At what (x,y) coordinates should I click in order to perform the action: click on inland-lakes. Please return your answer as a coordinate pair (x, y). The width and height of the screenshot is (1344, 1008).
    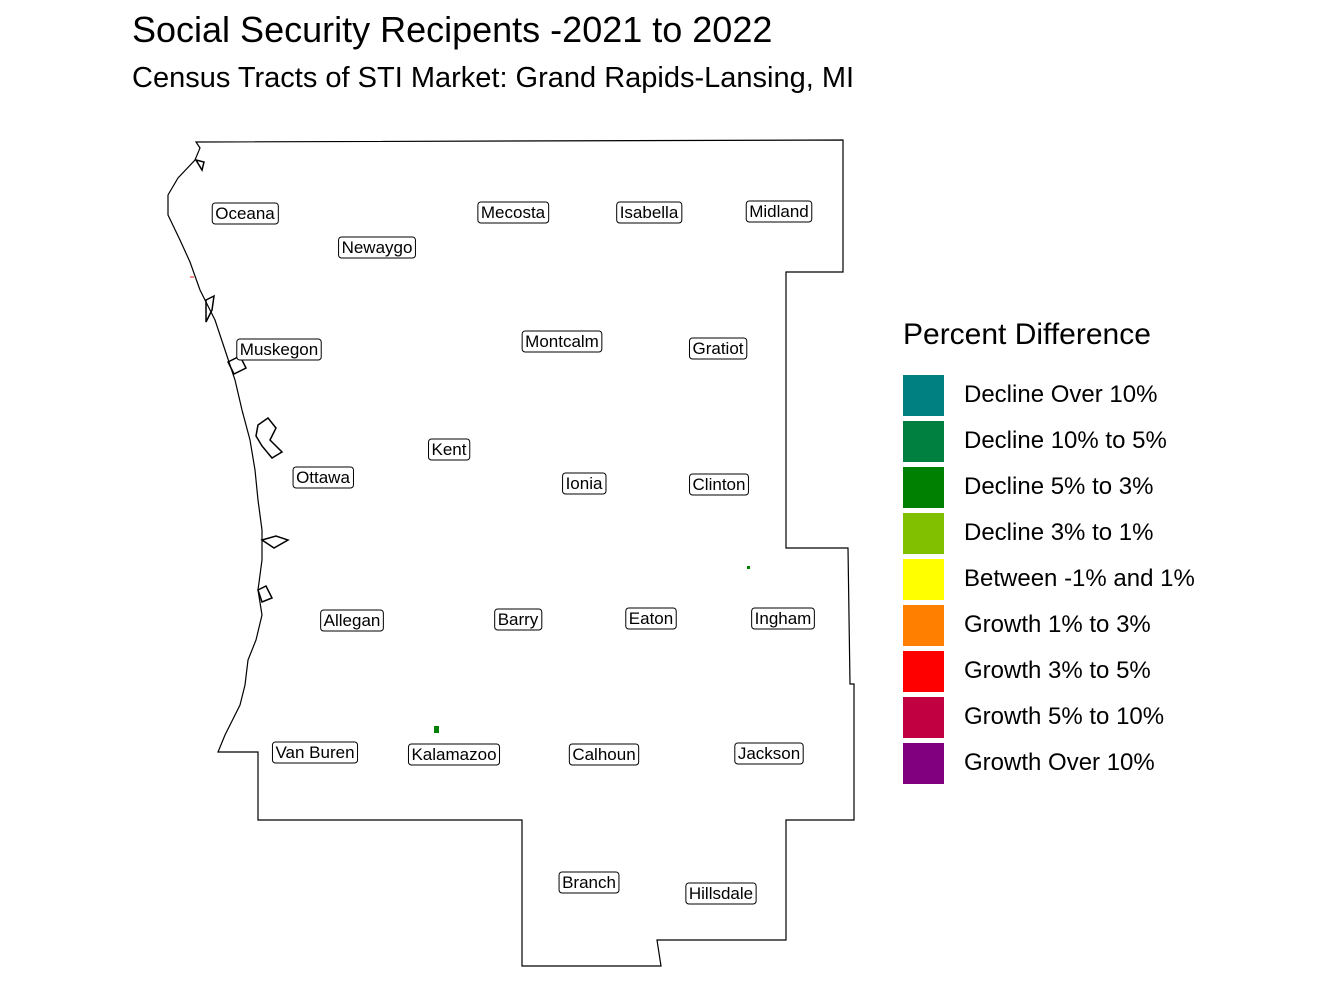
    Looking at the image, I should click on (242, 380).